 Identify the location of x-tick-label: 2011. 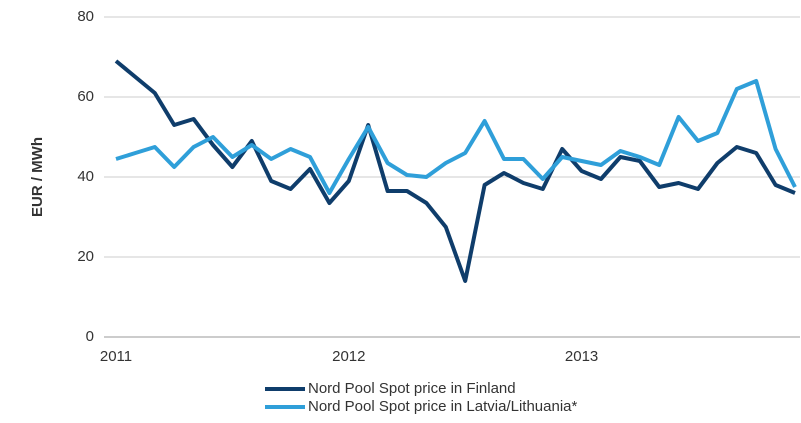
(116, 356).